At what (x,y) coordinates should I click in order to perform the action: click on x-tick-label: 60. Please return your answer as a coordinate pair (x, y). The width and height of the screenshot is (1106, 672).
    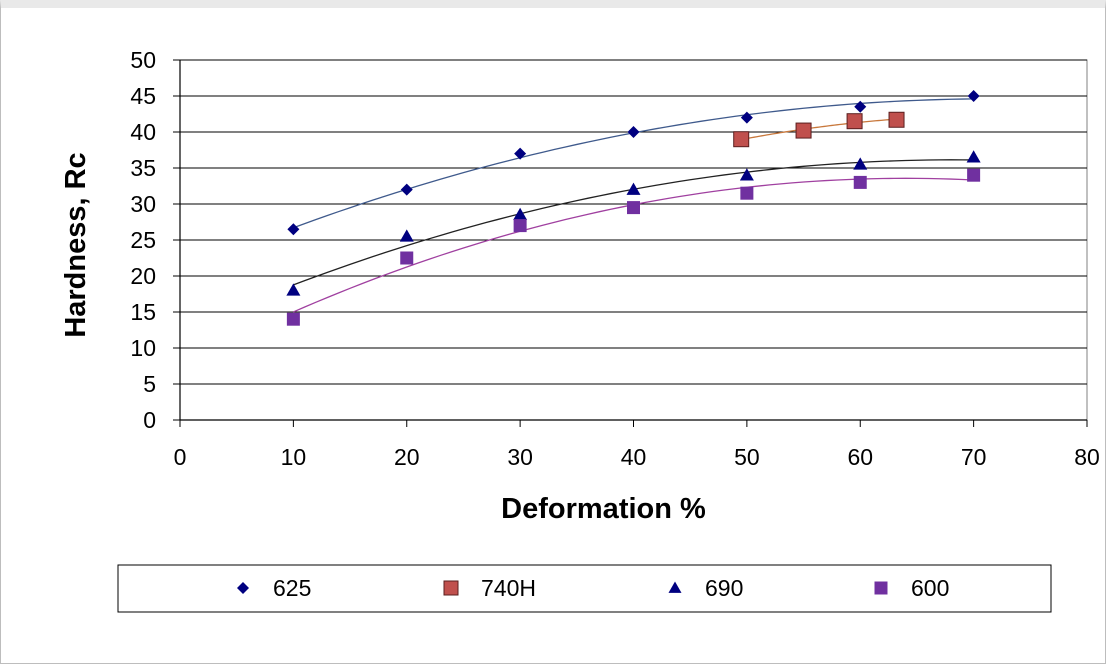
    Looking at the image, I should click on (860, 457).